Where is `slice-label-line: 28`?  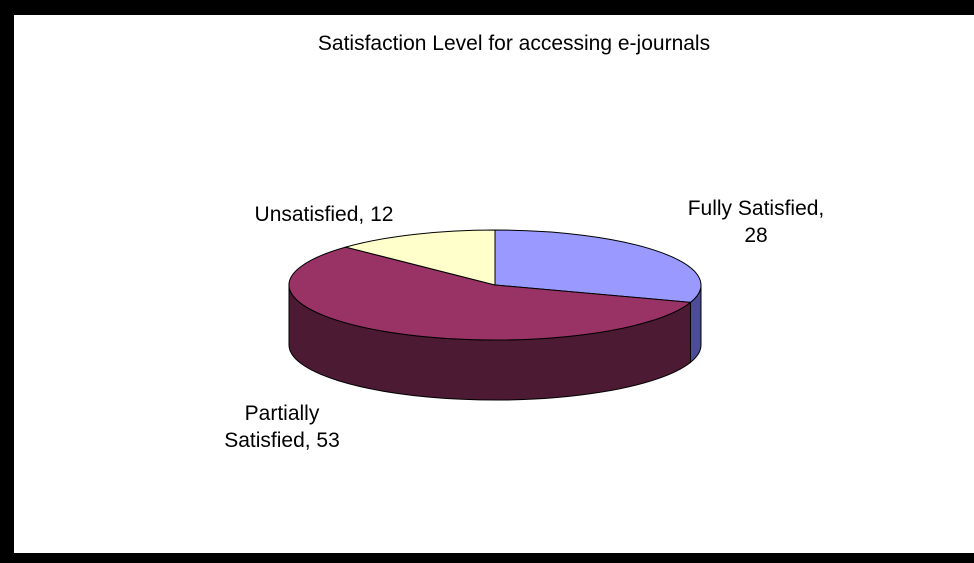
slice-label-line: 28 is located at coordinates (756, 235).